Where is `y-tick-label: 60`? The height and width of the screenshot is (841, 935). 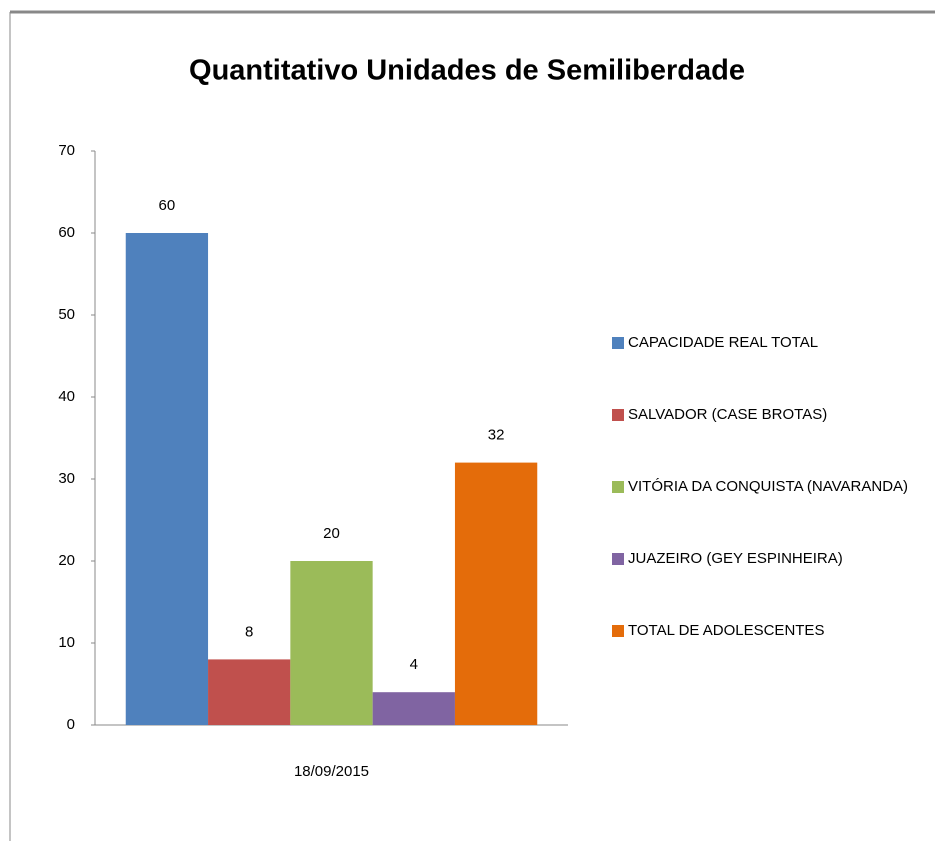 y-tick-label: 60 is located at coordinates (66, 232).